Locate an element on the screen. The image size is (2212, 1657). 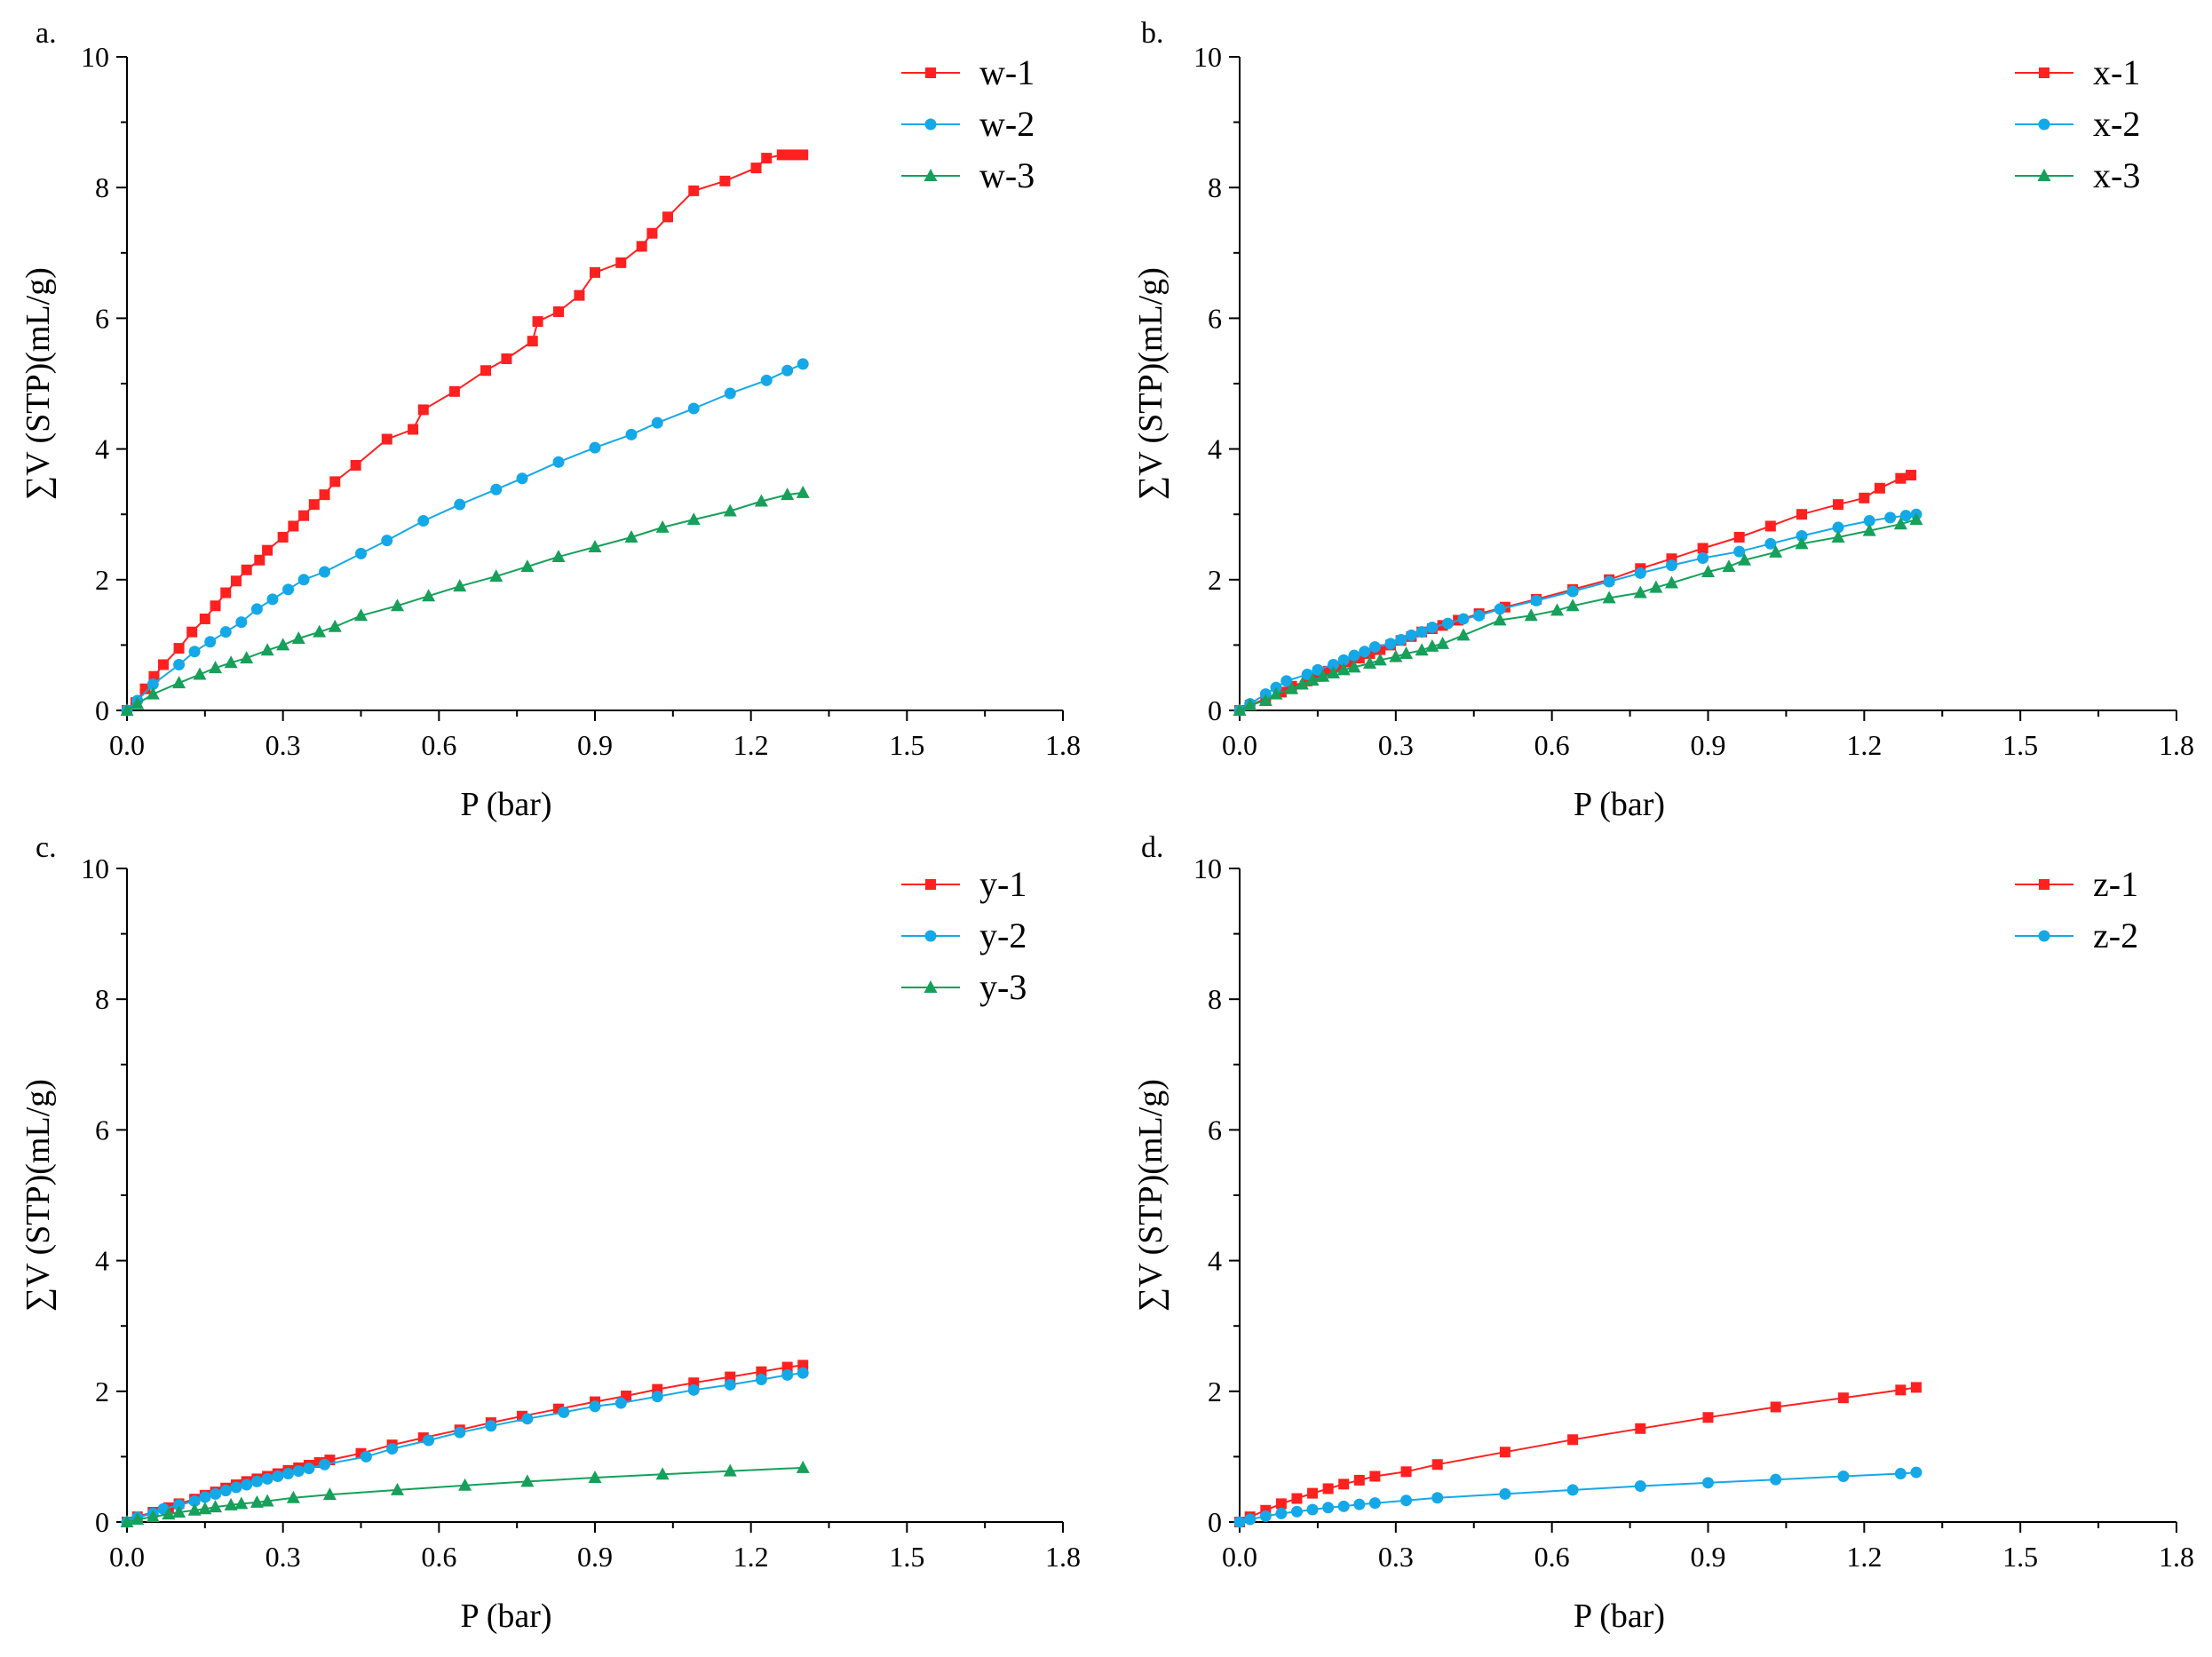
legend-label: x-3 is located at coordinates (2116, 175).